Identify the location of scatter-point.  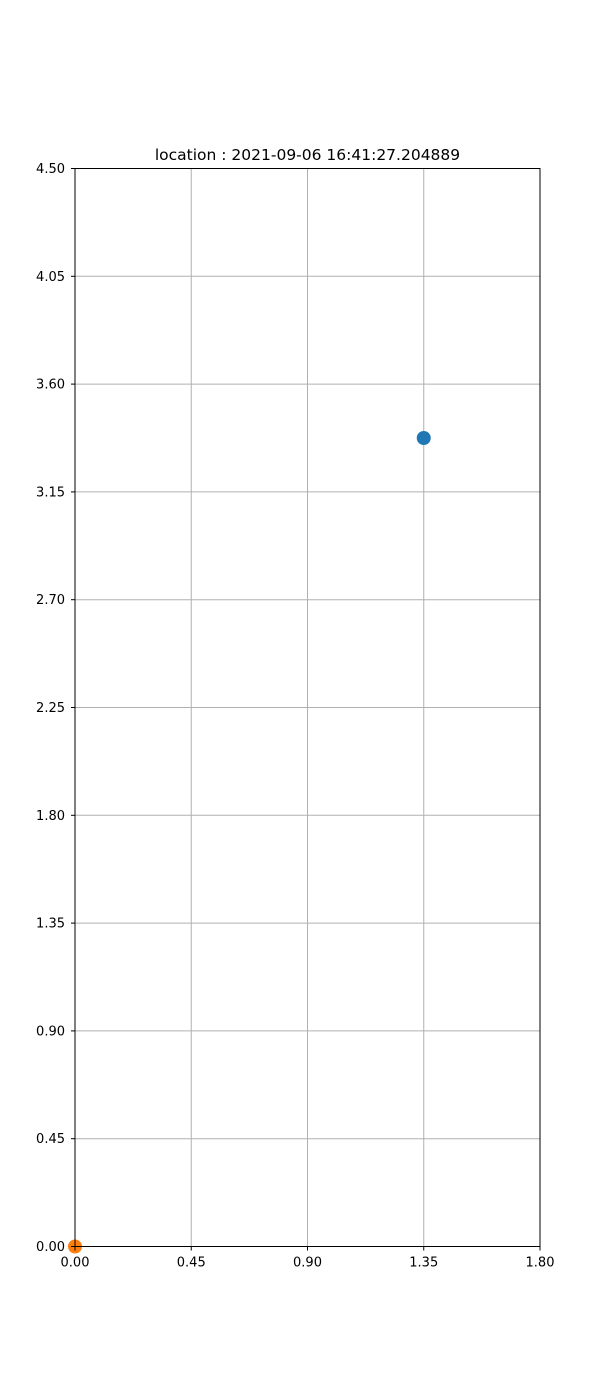
(423, 438).